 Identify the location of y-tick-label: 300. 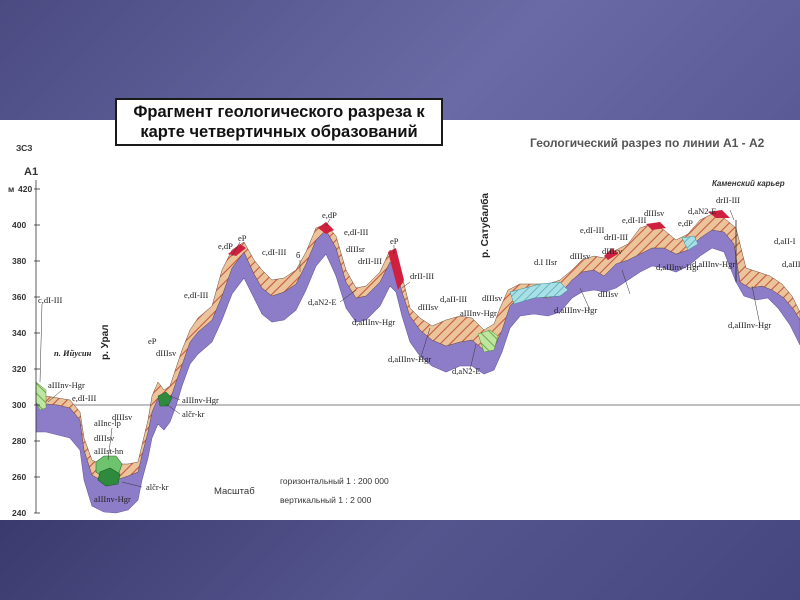
(19, 405).